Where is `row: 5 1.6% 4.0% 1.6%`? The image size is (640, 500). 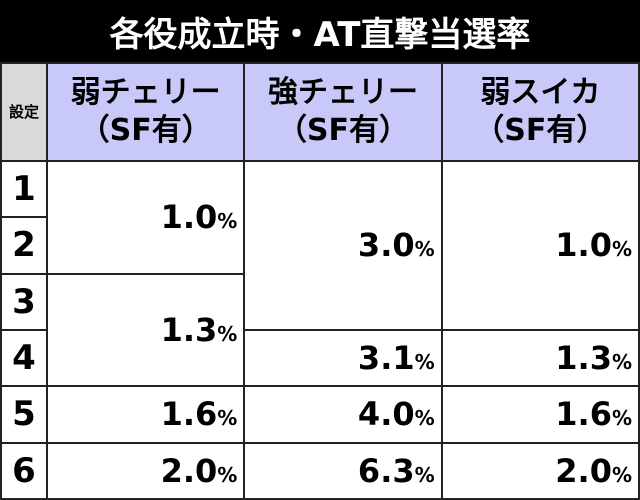
row: 5 1.6% 4.0% 1.6% is located at coordinates (320, 414).